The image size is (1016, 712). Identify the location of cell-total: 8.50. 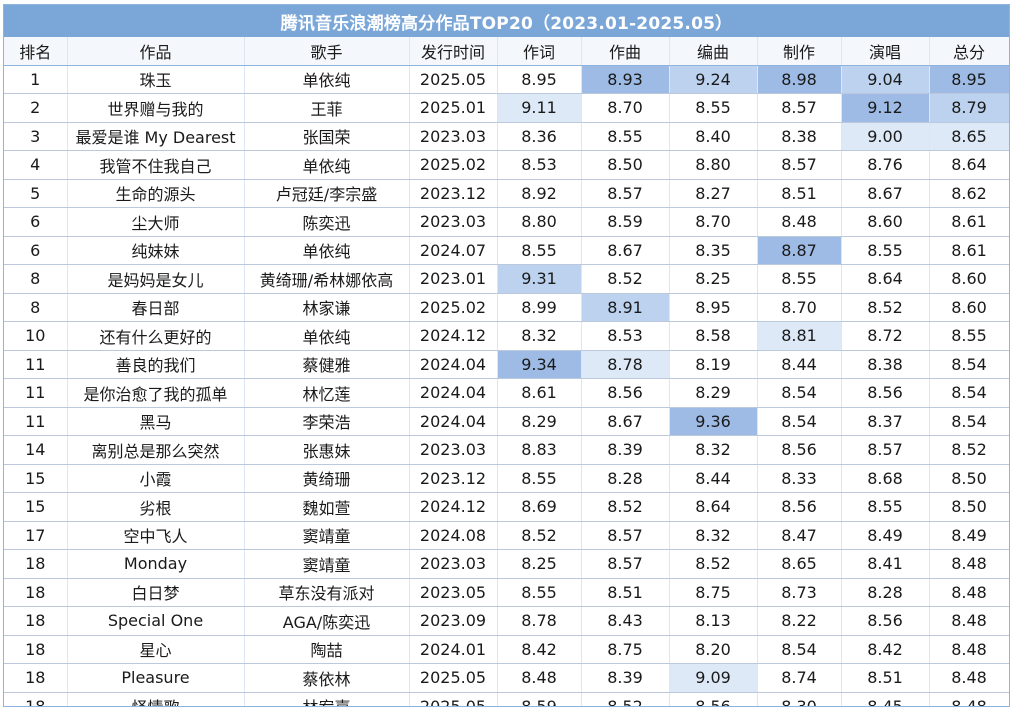
(969, 507).